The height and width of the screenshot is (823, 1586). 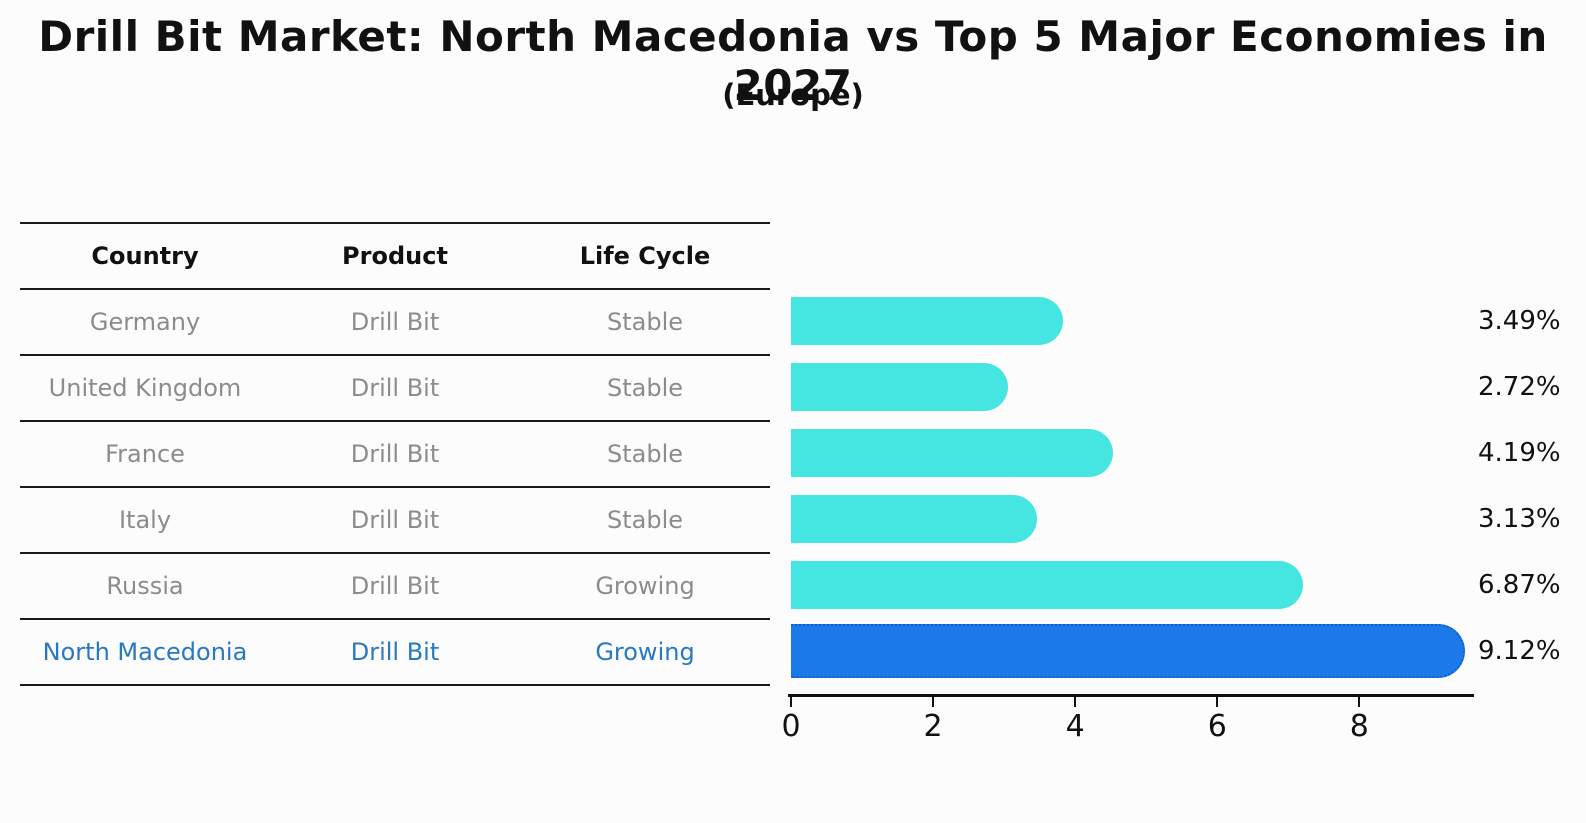 What do you see at coordinates (1519, 651) in the screenshot?
I see `bar-value-label: 9.12%` at bounding box center [1519, 651].